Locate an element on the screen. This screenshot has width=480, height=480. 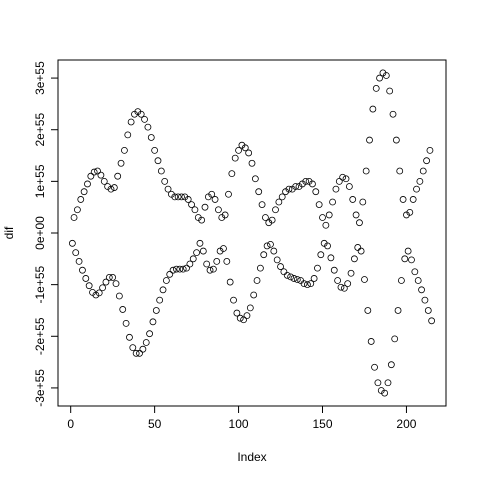
x-tick-label: 0 is located at coordinates (70, 424).